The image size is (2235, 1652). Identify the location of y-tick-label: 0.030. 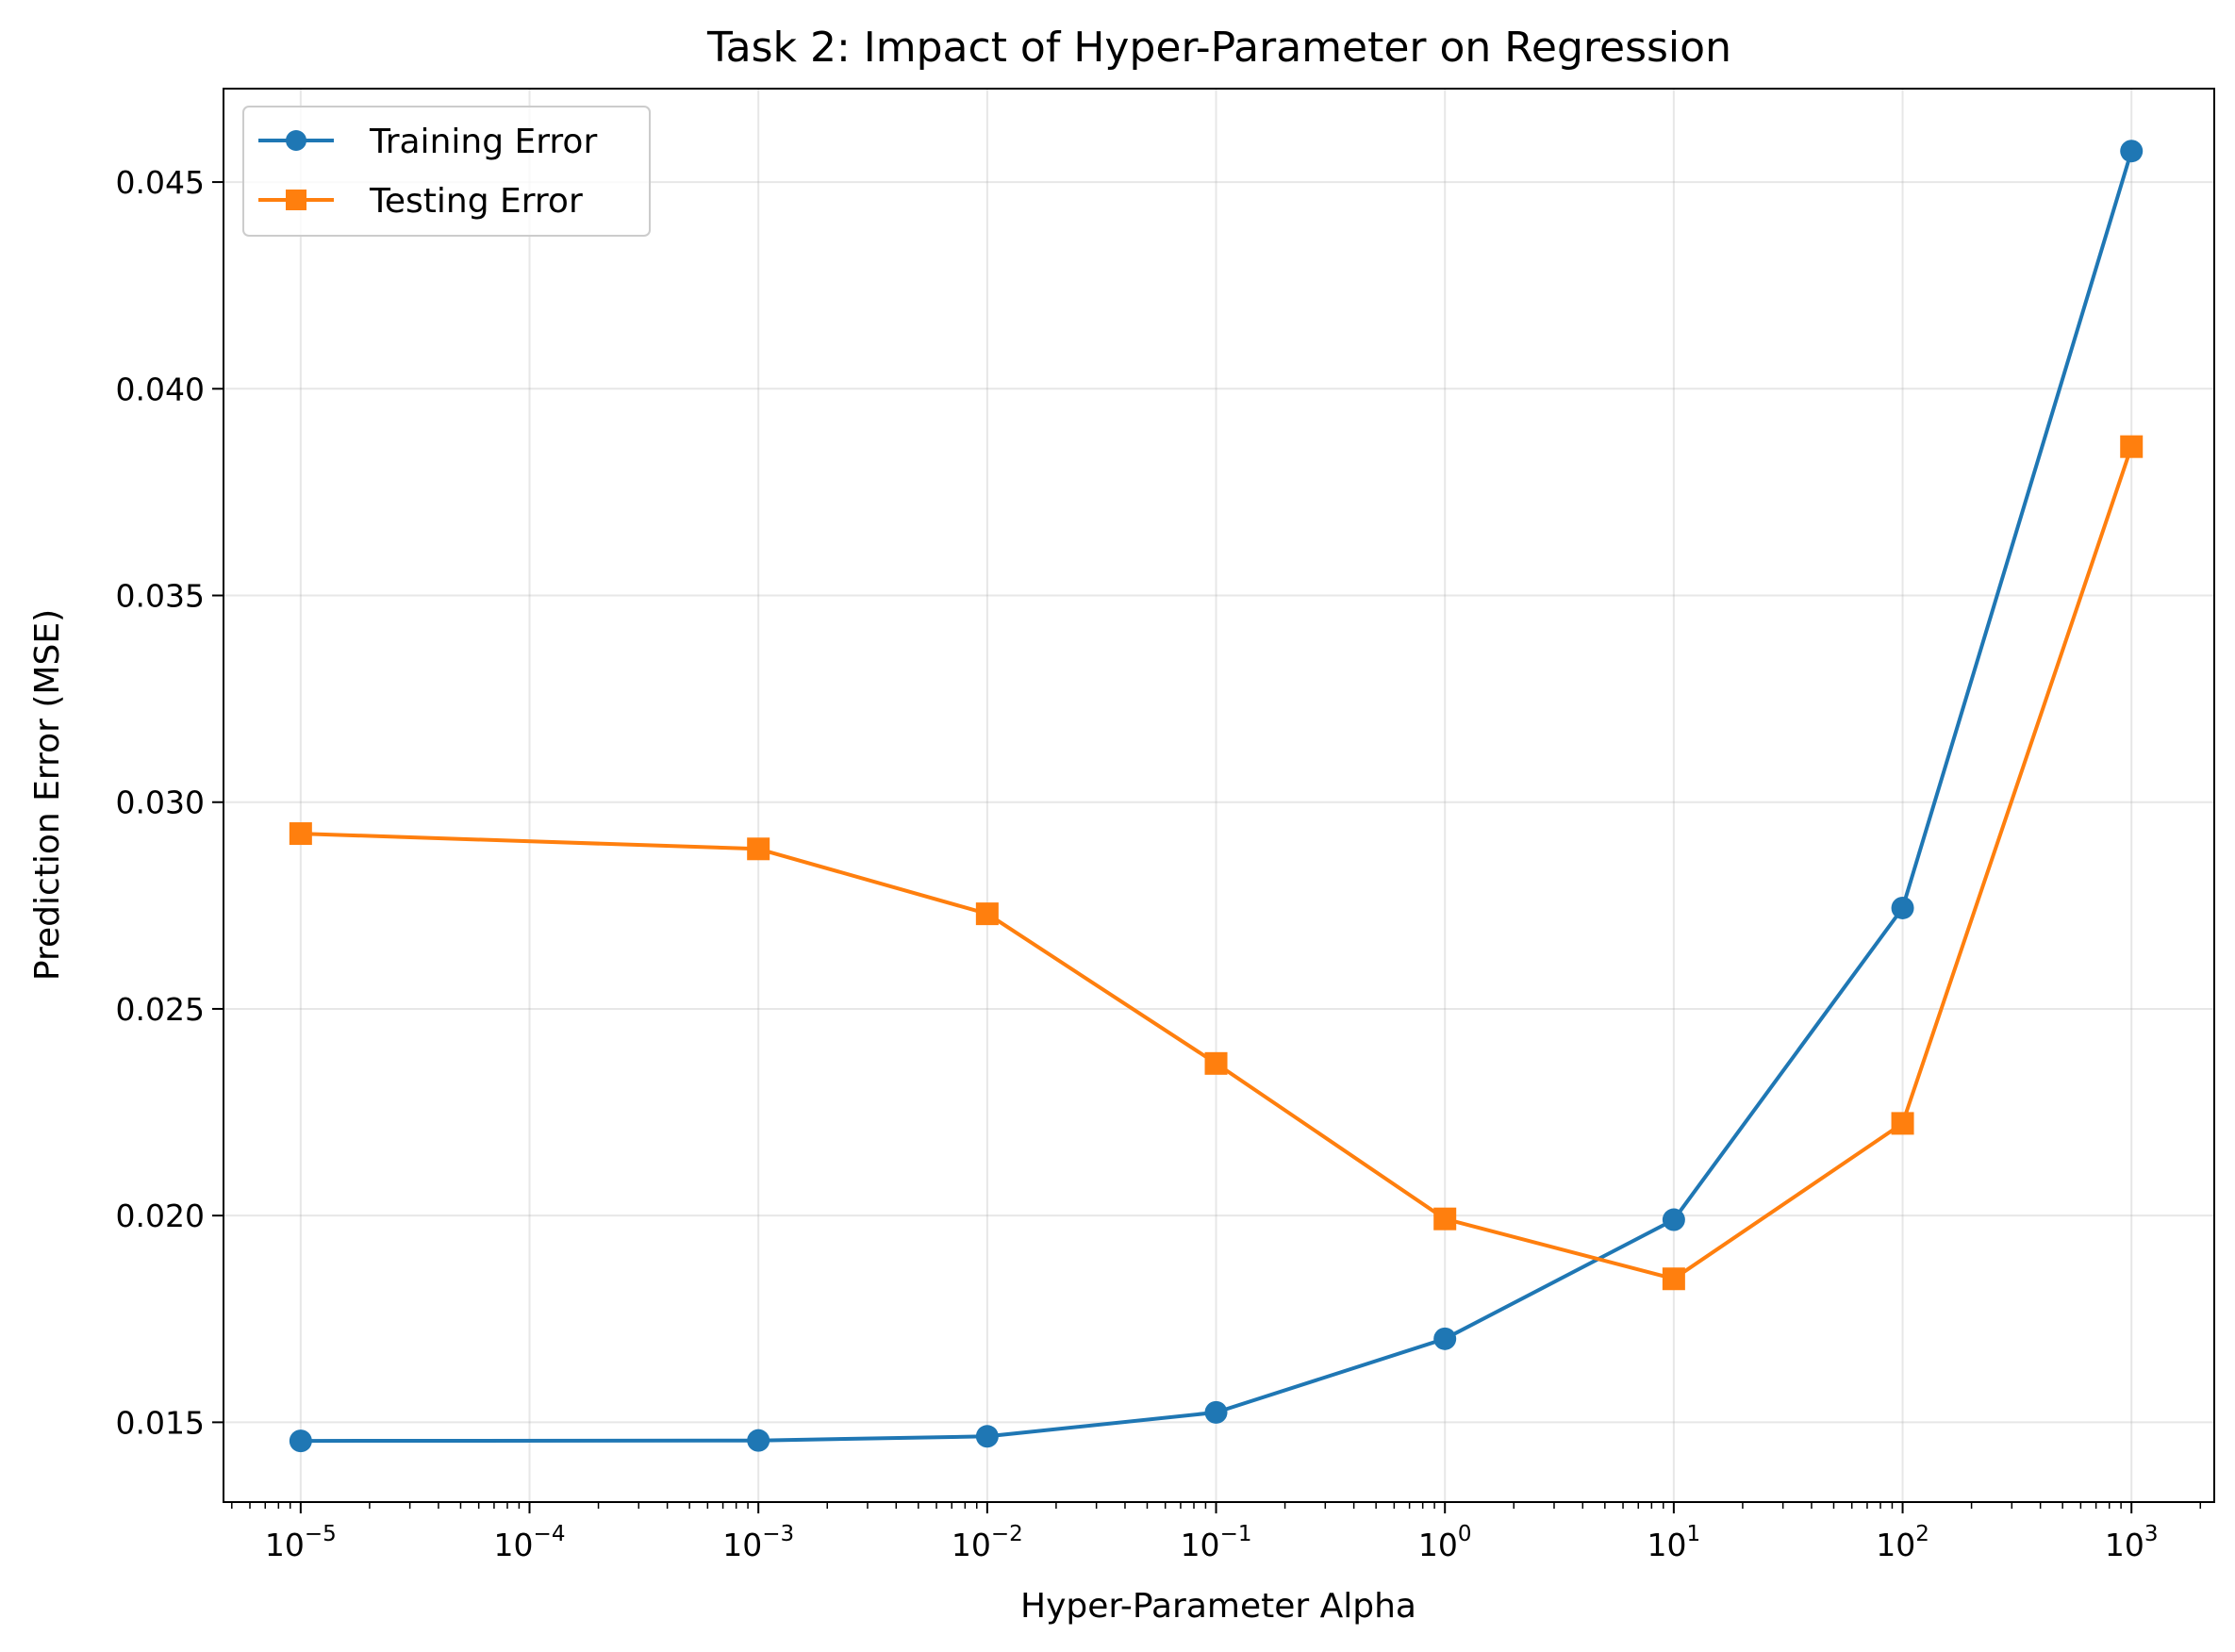
(160, 803).